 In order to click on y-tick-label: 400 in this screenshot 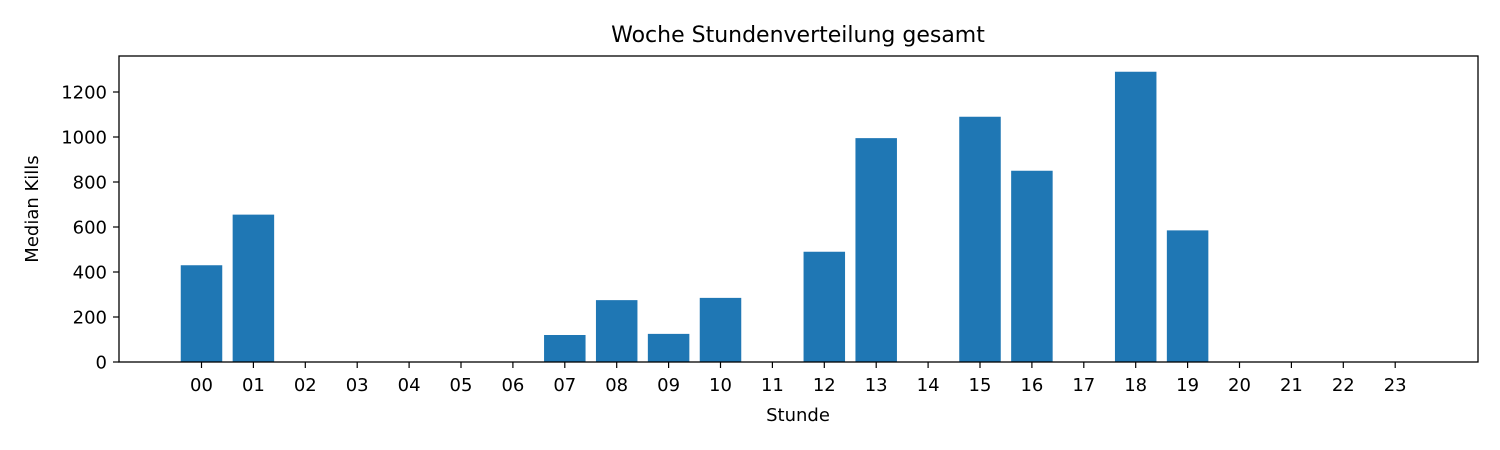, I will do `click(90, 273)`.